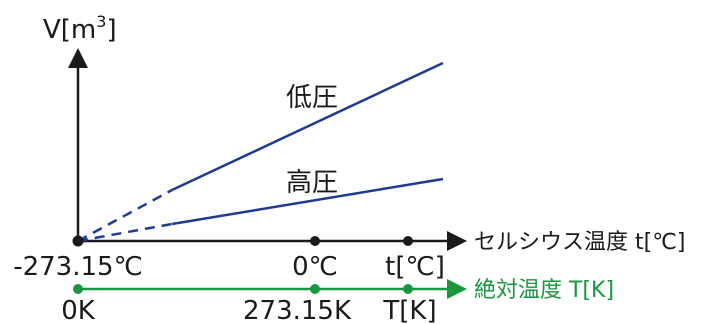 The image size is (715, 324). Describe the element at coordinates (312, 98) in the screenshot. I see `low-pressure-label: 低圧` at that location.